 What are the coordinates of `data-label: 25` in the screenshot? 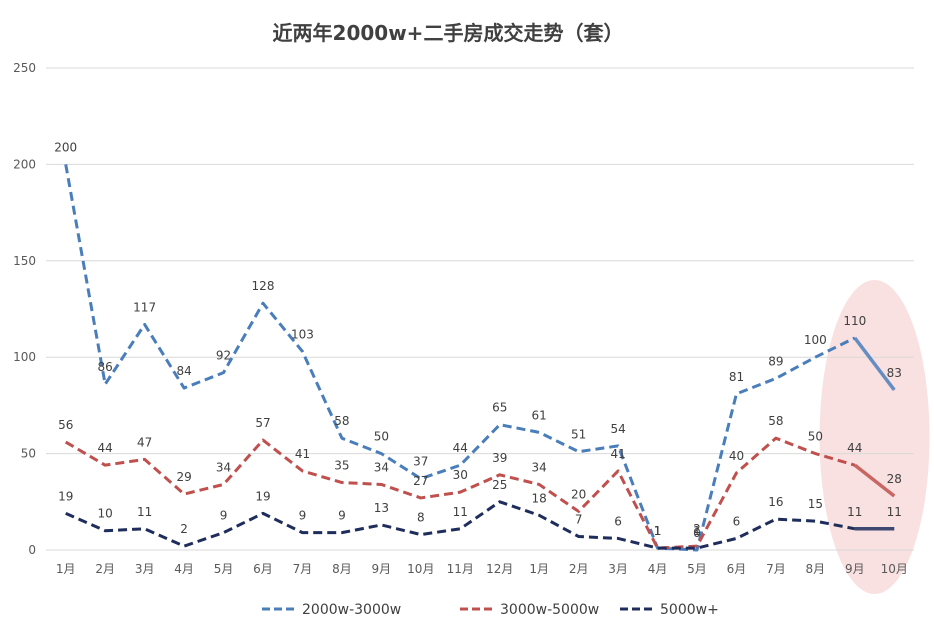 It's located at (499, 485).